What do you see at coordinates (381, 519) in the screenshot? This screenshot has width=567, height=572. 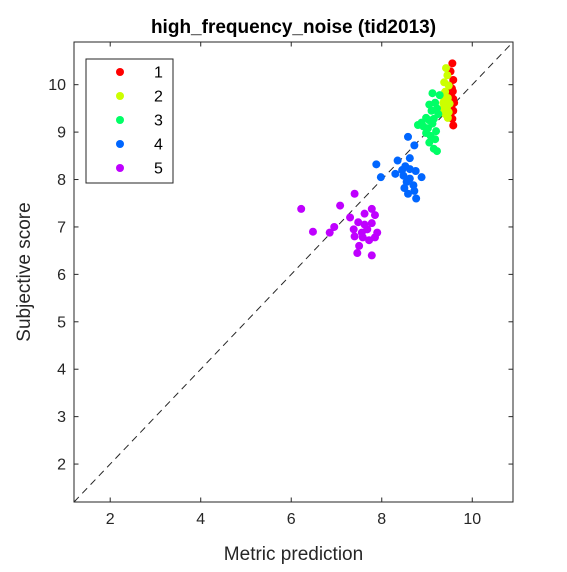 I see `x-tick-label-8: 8` at bounding box center [381, 519].